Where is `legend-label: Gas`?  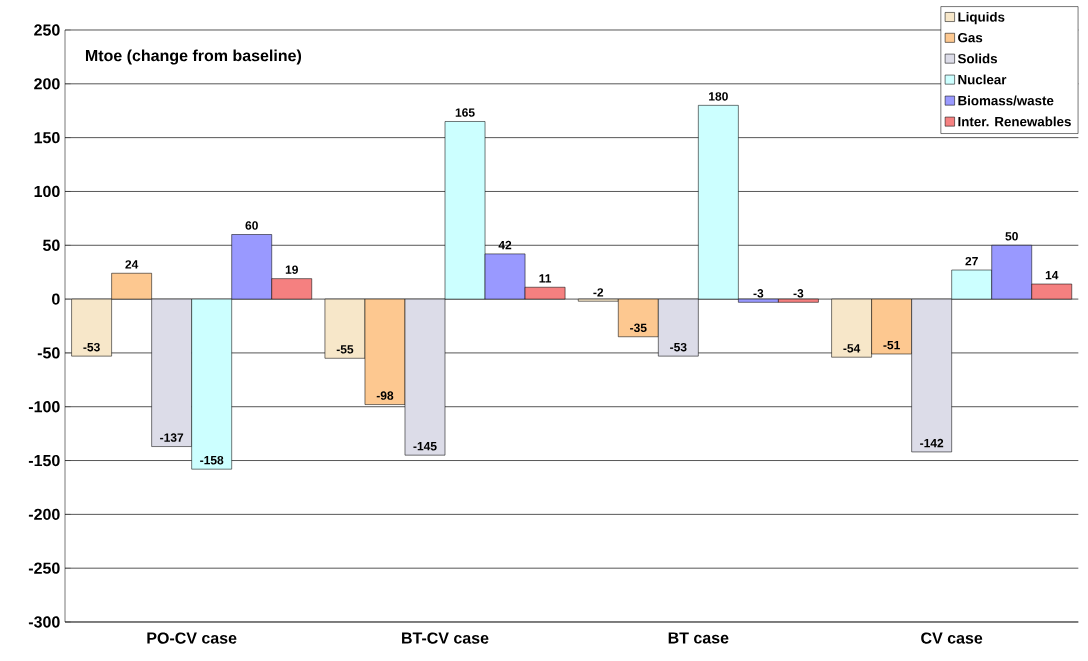
legend-label: Gas is located at coordinates (970, 37).